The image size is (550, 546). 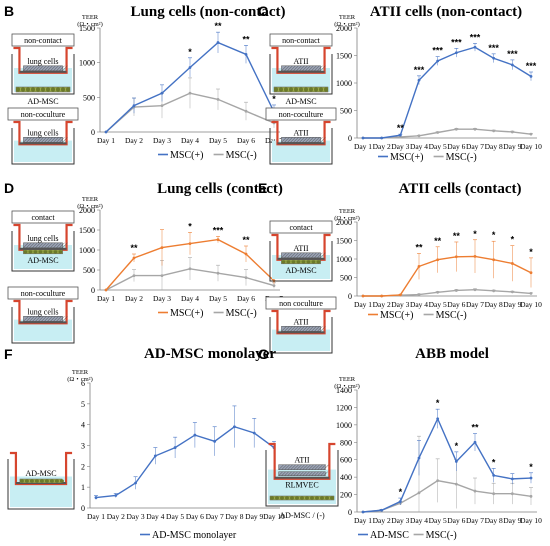 I want to click on y-tick-label: 1500, so click(x=87, y=28).